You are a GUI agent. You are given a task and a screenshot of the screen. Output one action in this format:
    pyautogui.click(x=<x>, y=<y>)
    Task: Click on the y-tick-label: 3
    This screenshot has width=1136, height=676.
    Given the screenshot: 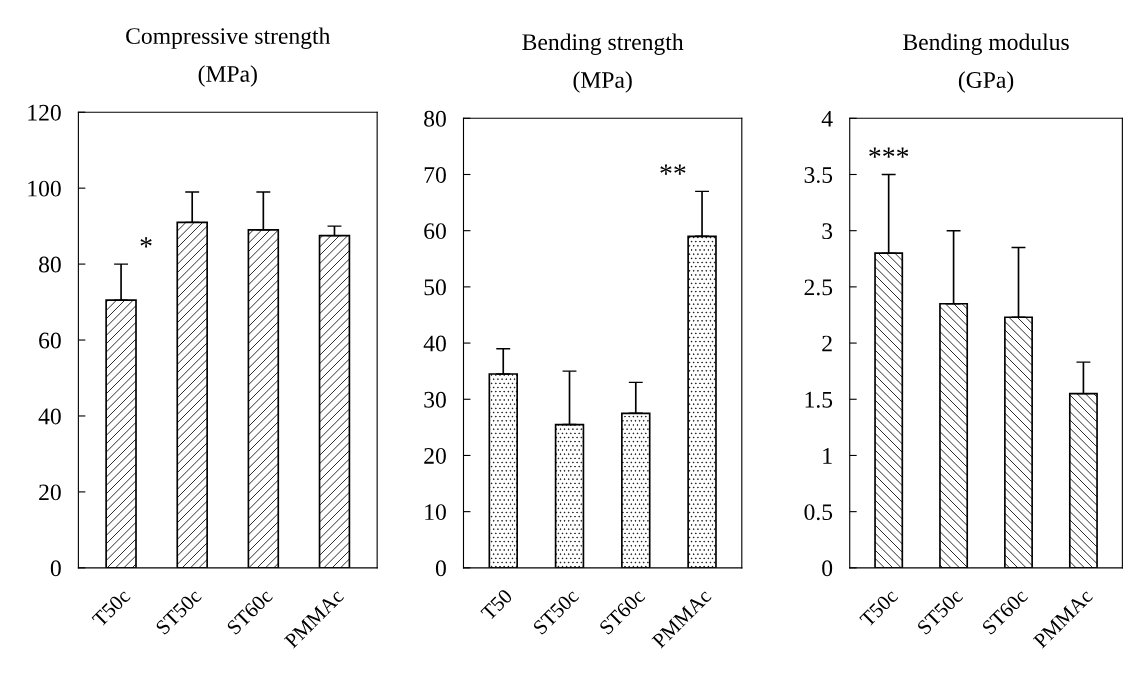 What is the action you would take?
    pyautogui.click(x=827, y=231)
    